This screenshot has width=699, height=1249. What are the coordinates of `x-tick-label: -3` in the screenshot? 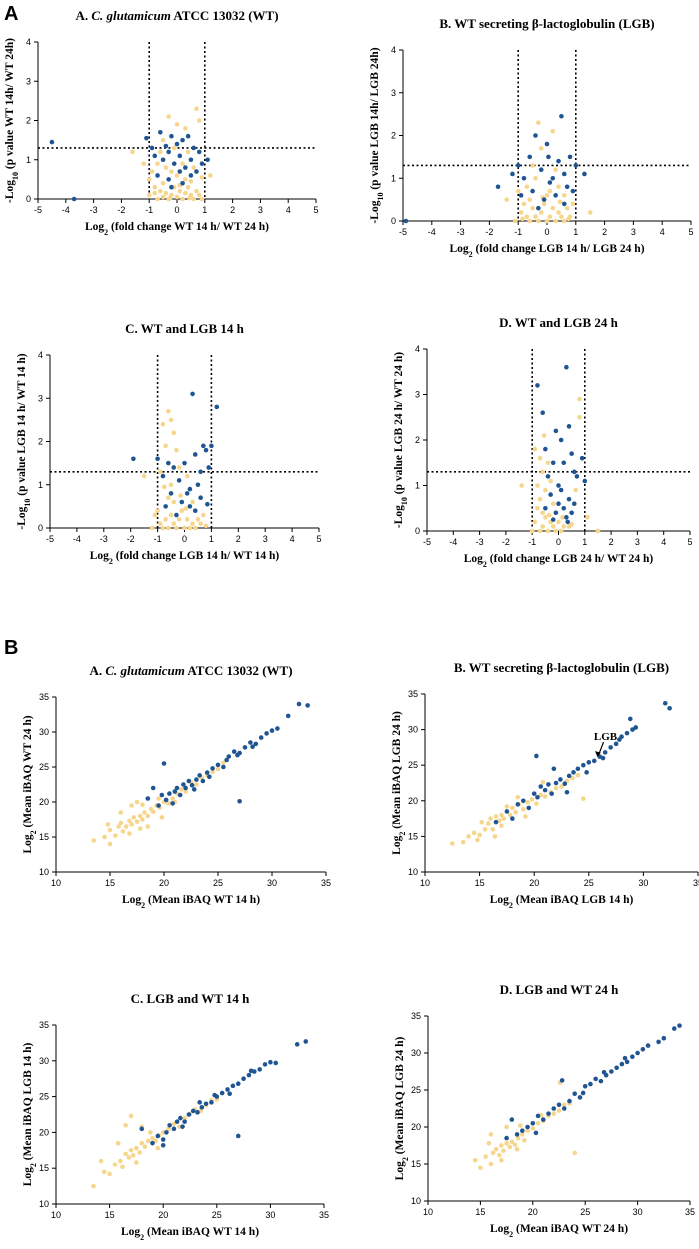 It's located at (94, 210).